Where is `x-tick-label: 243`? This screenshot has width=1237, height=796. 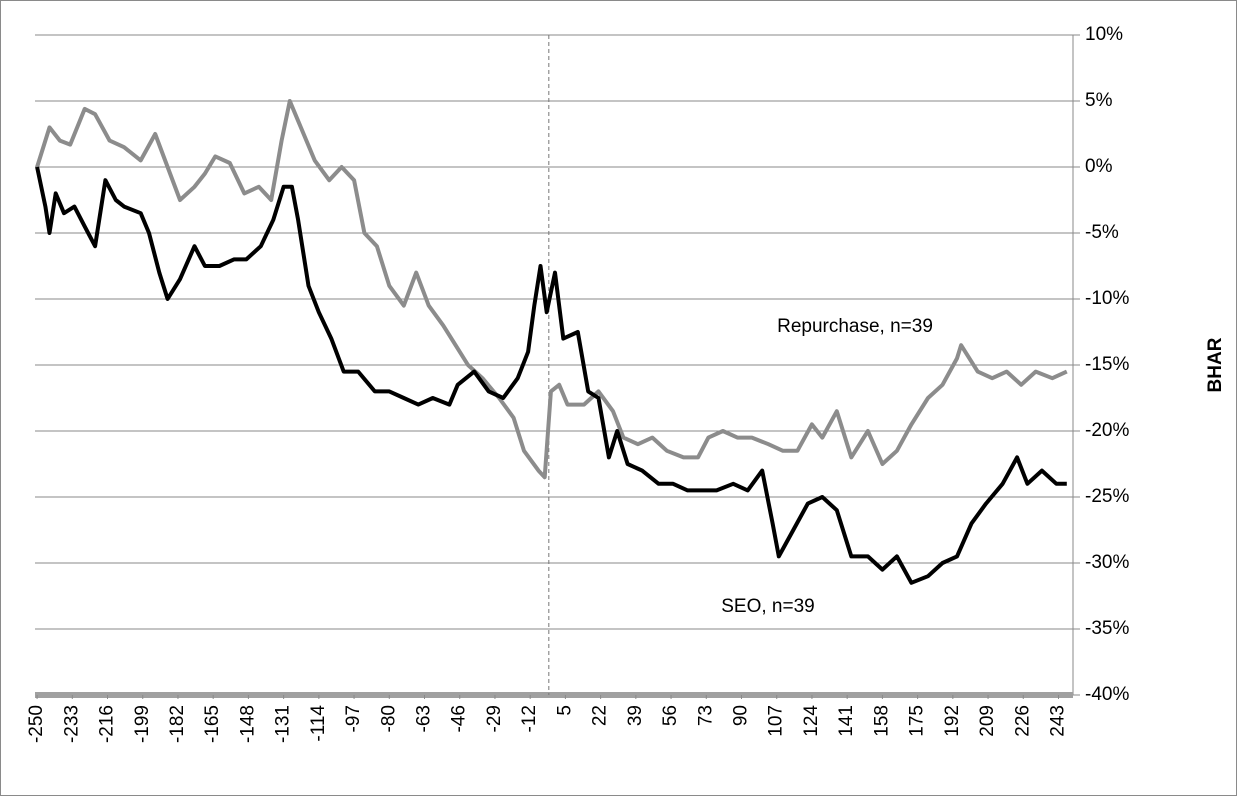 x-tick-label: 243 is located at coordinates (1058, 721).